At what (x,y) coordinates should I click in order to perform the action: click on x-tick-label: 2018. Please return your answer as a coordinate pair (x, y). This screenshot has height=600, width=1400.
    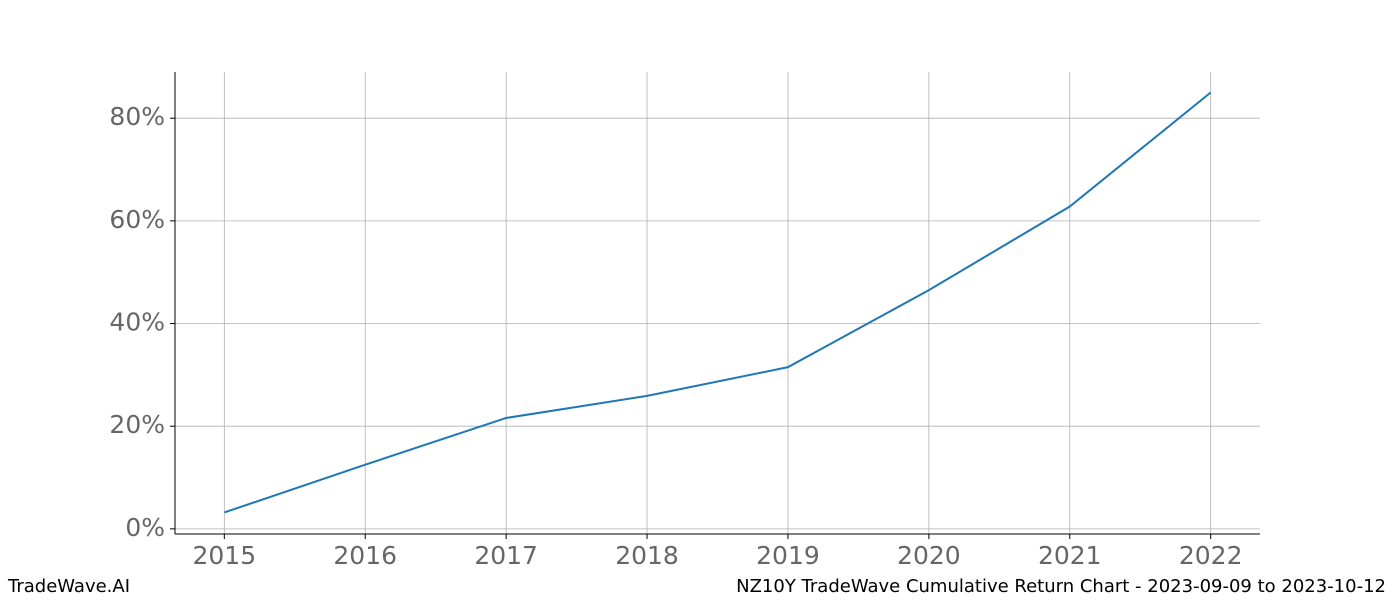
    Looking at the image, I should click on (647, 555).